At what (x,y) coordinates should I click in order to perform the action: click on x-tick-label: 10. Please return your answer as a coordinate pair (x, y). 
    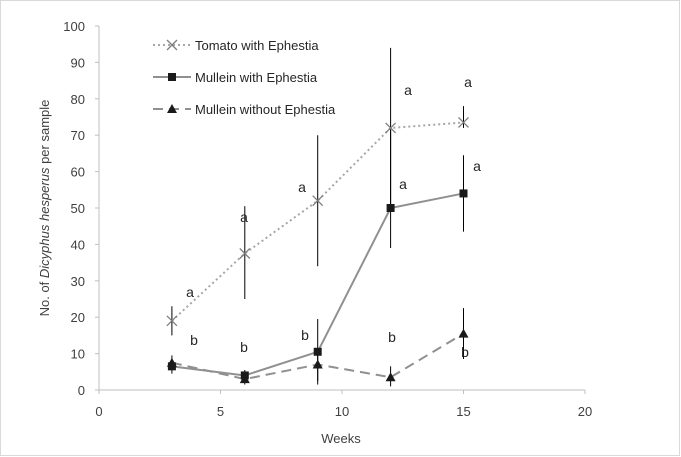
    Looking at the image, I should click on (342, 411).